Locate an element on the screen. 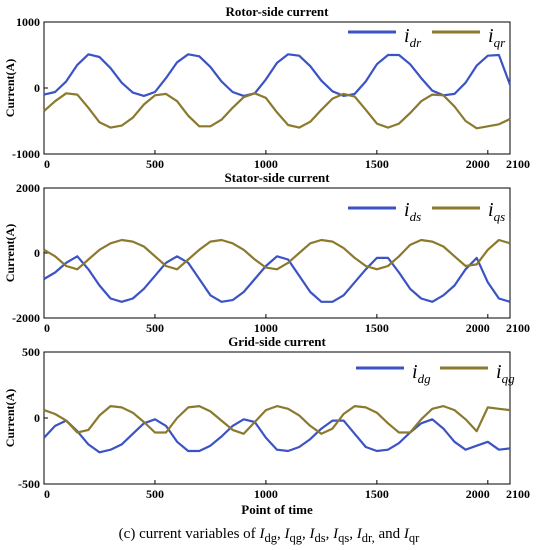 The width and height of the screenshot is (538, 550). chart1-y-tick-label: -1000 is located at coordinates (26, 154).